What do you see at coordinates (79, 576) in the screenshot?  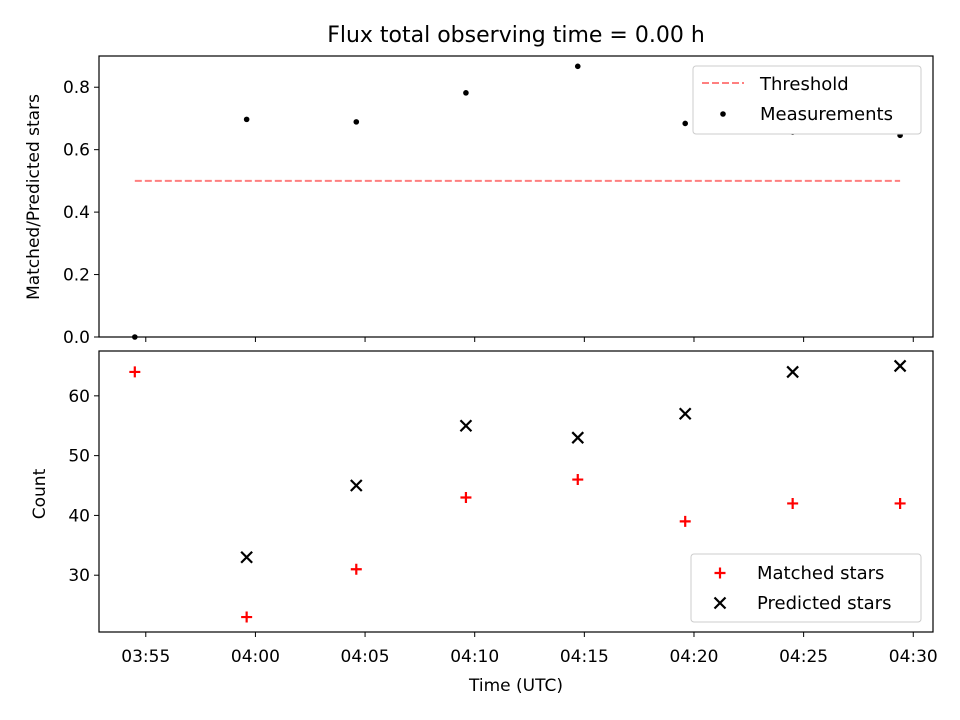 I see `bottom-y-tick-label: 30` at bounding box center [79, 576].